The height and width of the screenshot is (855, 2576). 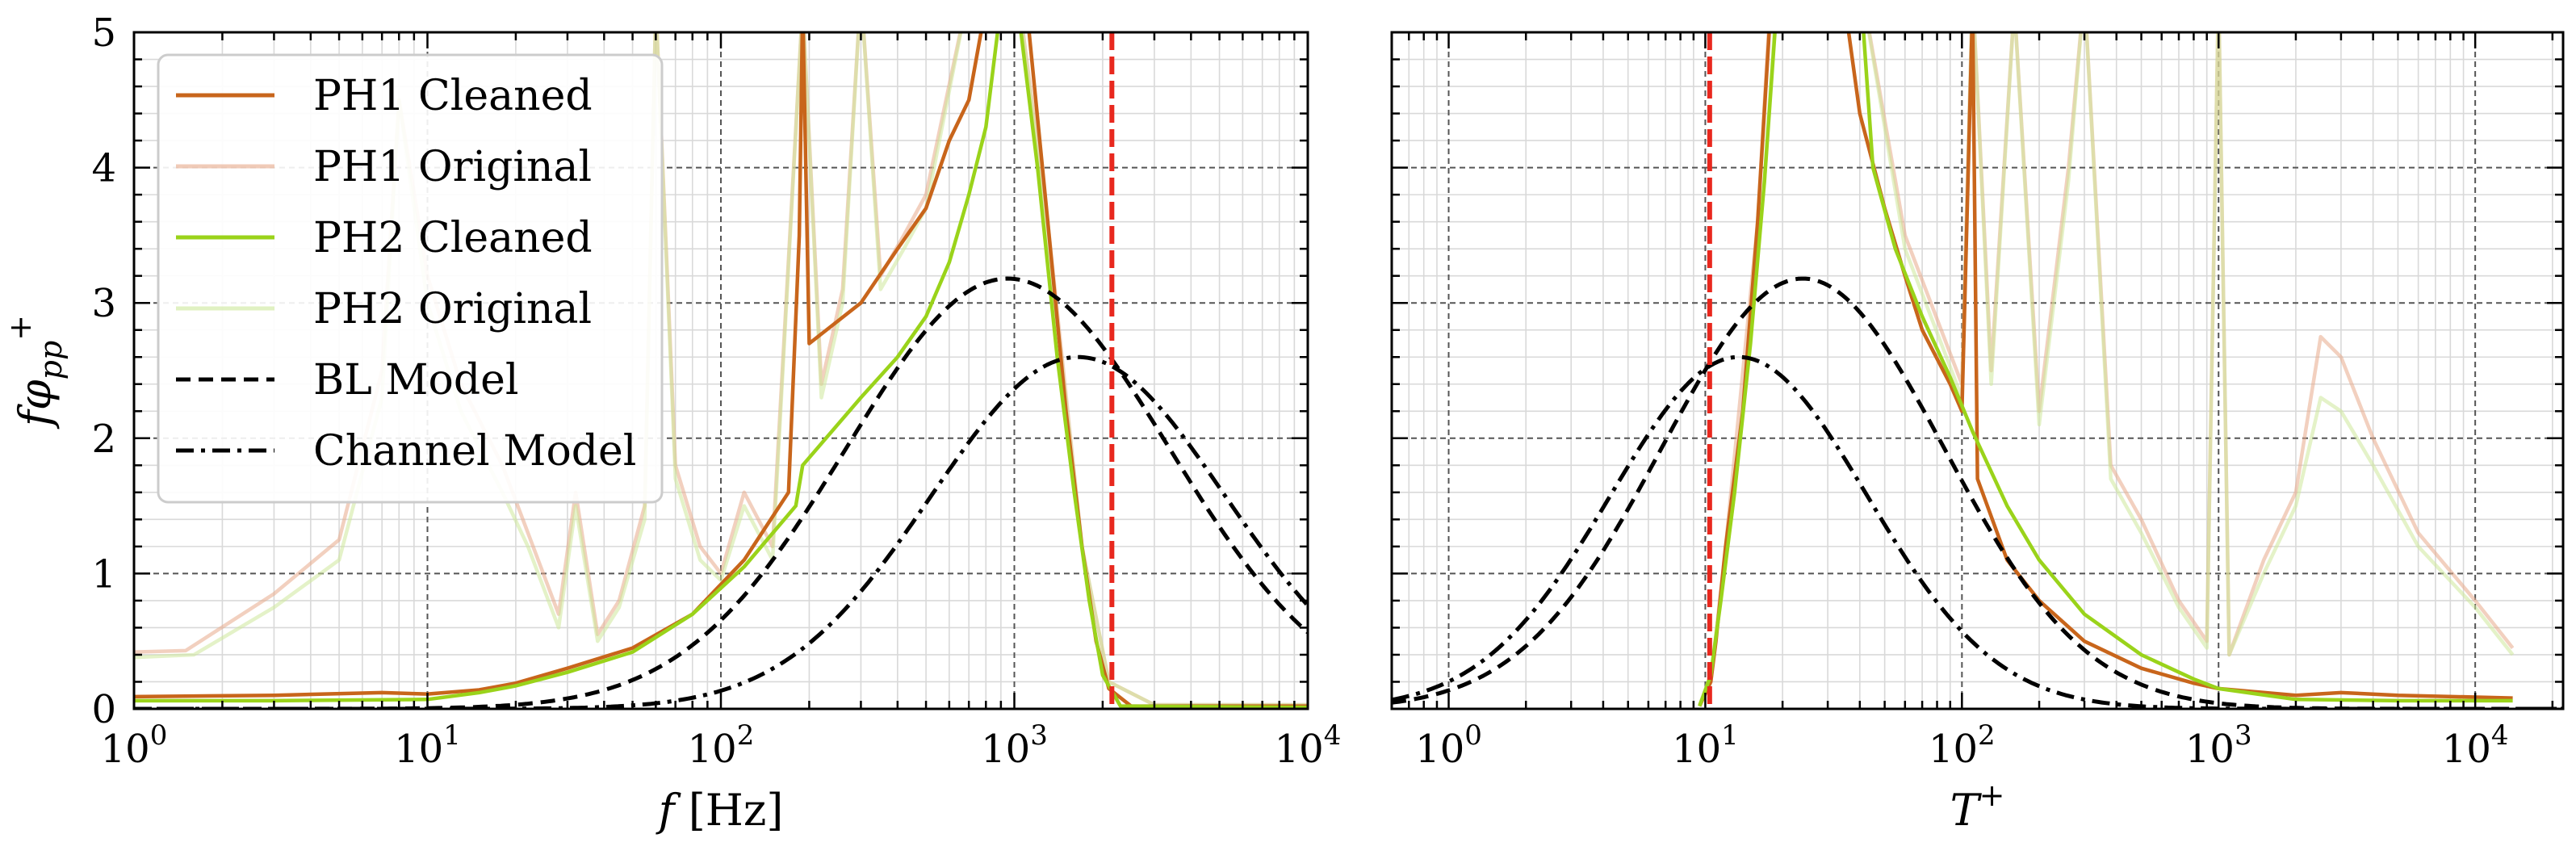 I want to click on x-axis-title: T+, so click(x=1977, y=807).